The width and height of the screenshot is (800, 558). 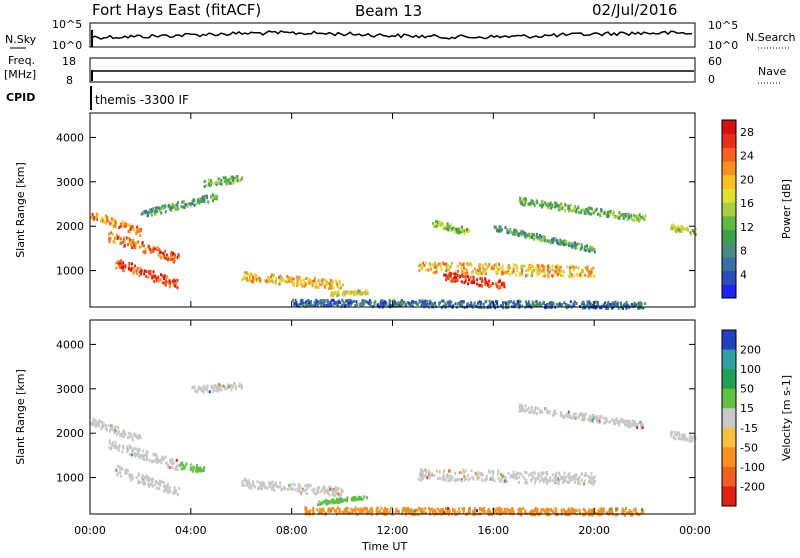 What do you see at coordinates (634, 10) in the screenshot?
I see `date-title: 02/Jul/2016` at bounding box center [634, 10].